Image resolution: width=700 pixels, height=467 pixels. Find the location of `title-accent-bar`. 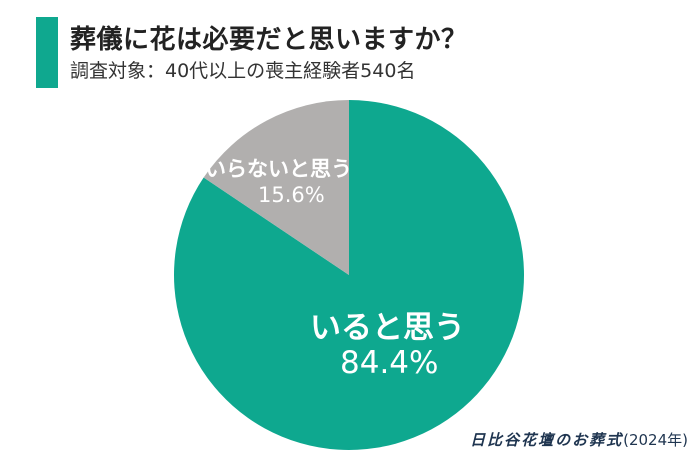

title-accent-bar is located at coordinates (47, 52).